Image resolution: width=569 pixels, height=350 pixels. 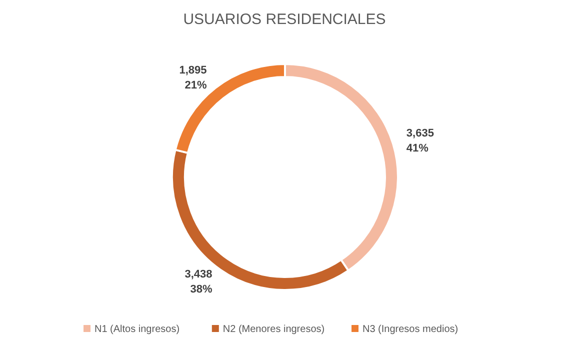 I want to click on legend-label: N3 (Ingresos medios), so click(x=410, y=329).